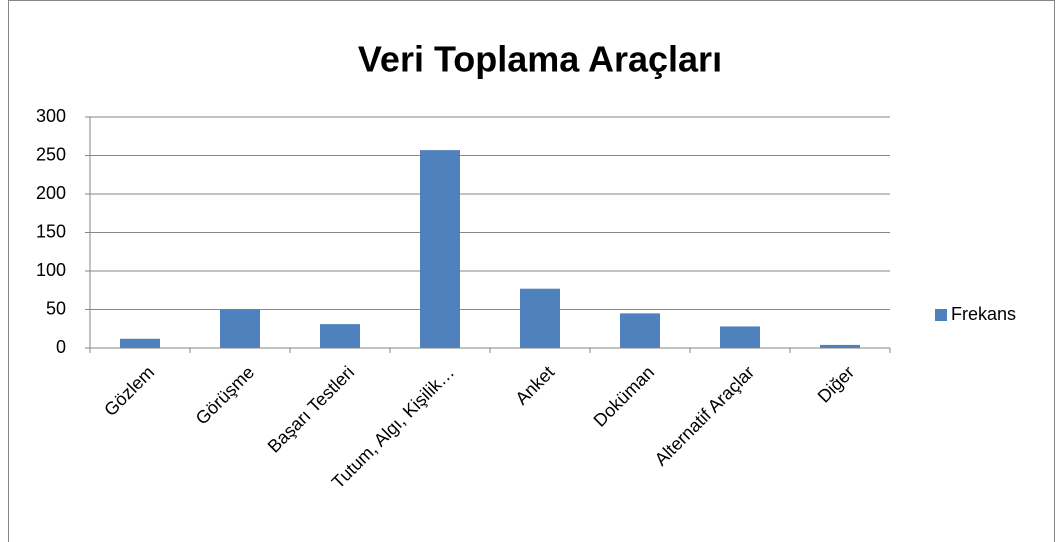 Image resolution: width=1056 pixels, height=542 pixels. Describe the element at coordinates (51, 193) in the screenshot. I see `y-tick-label: 200` at that location.